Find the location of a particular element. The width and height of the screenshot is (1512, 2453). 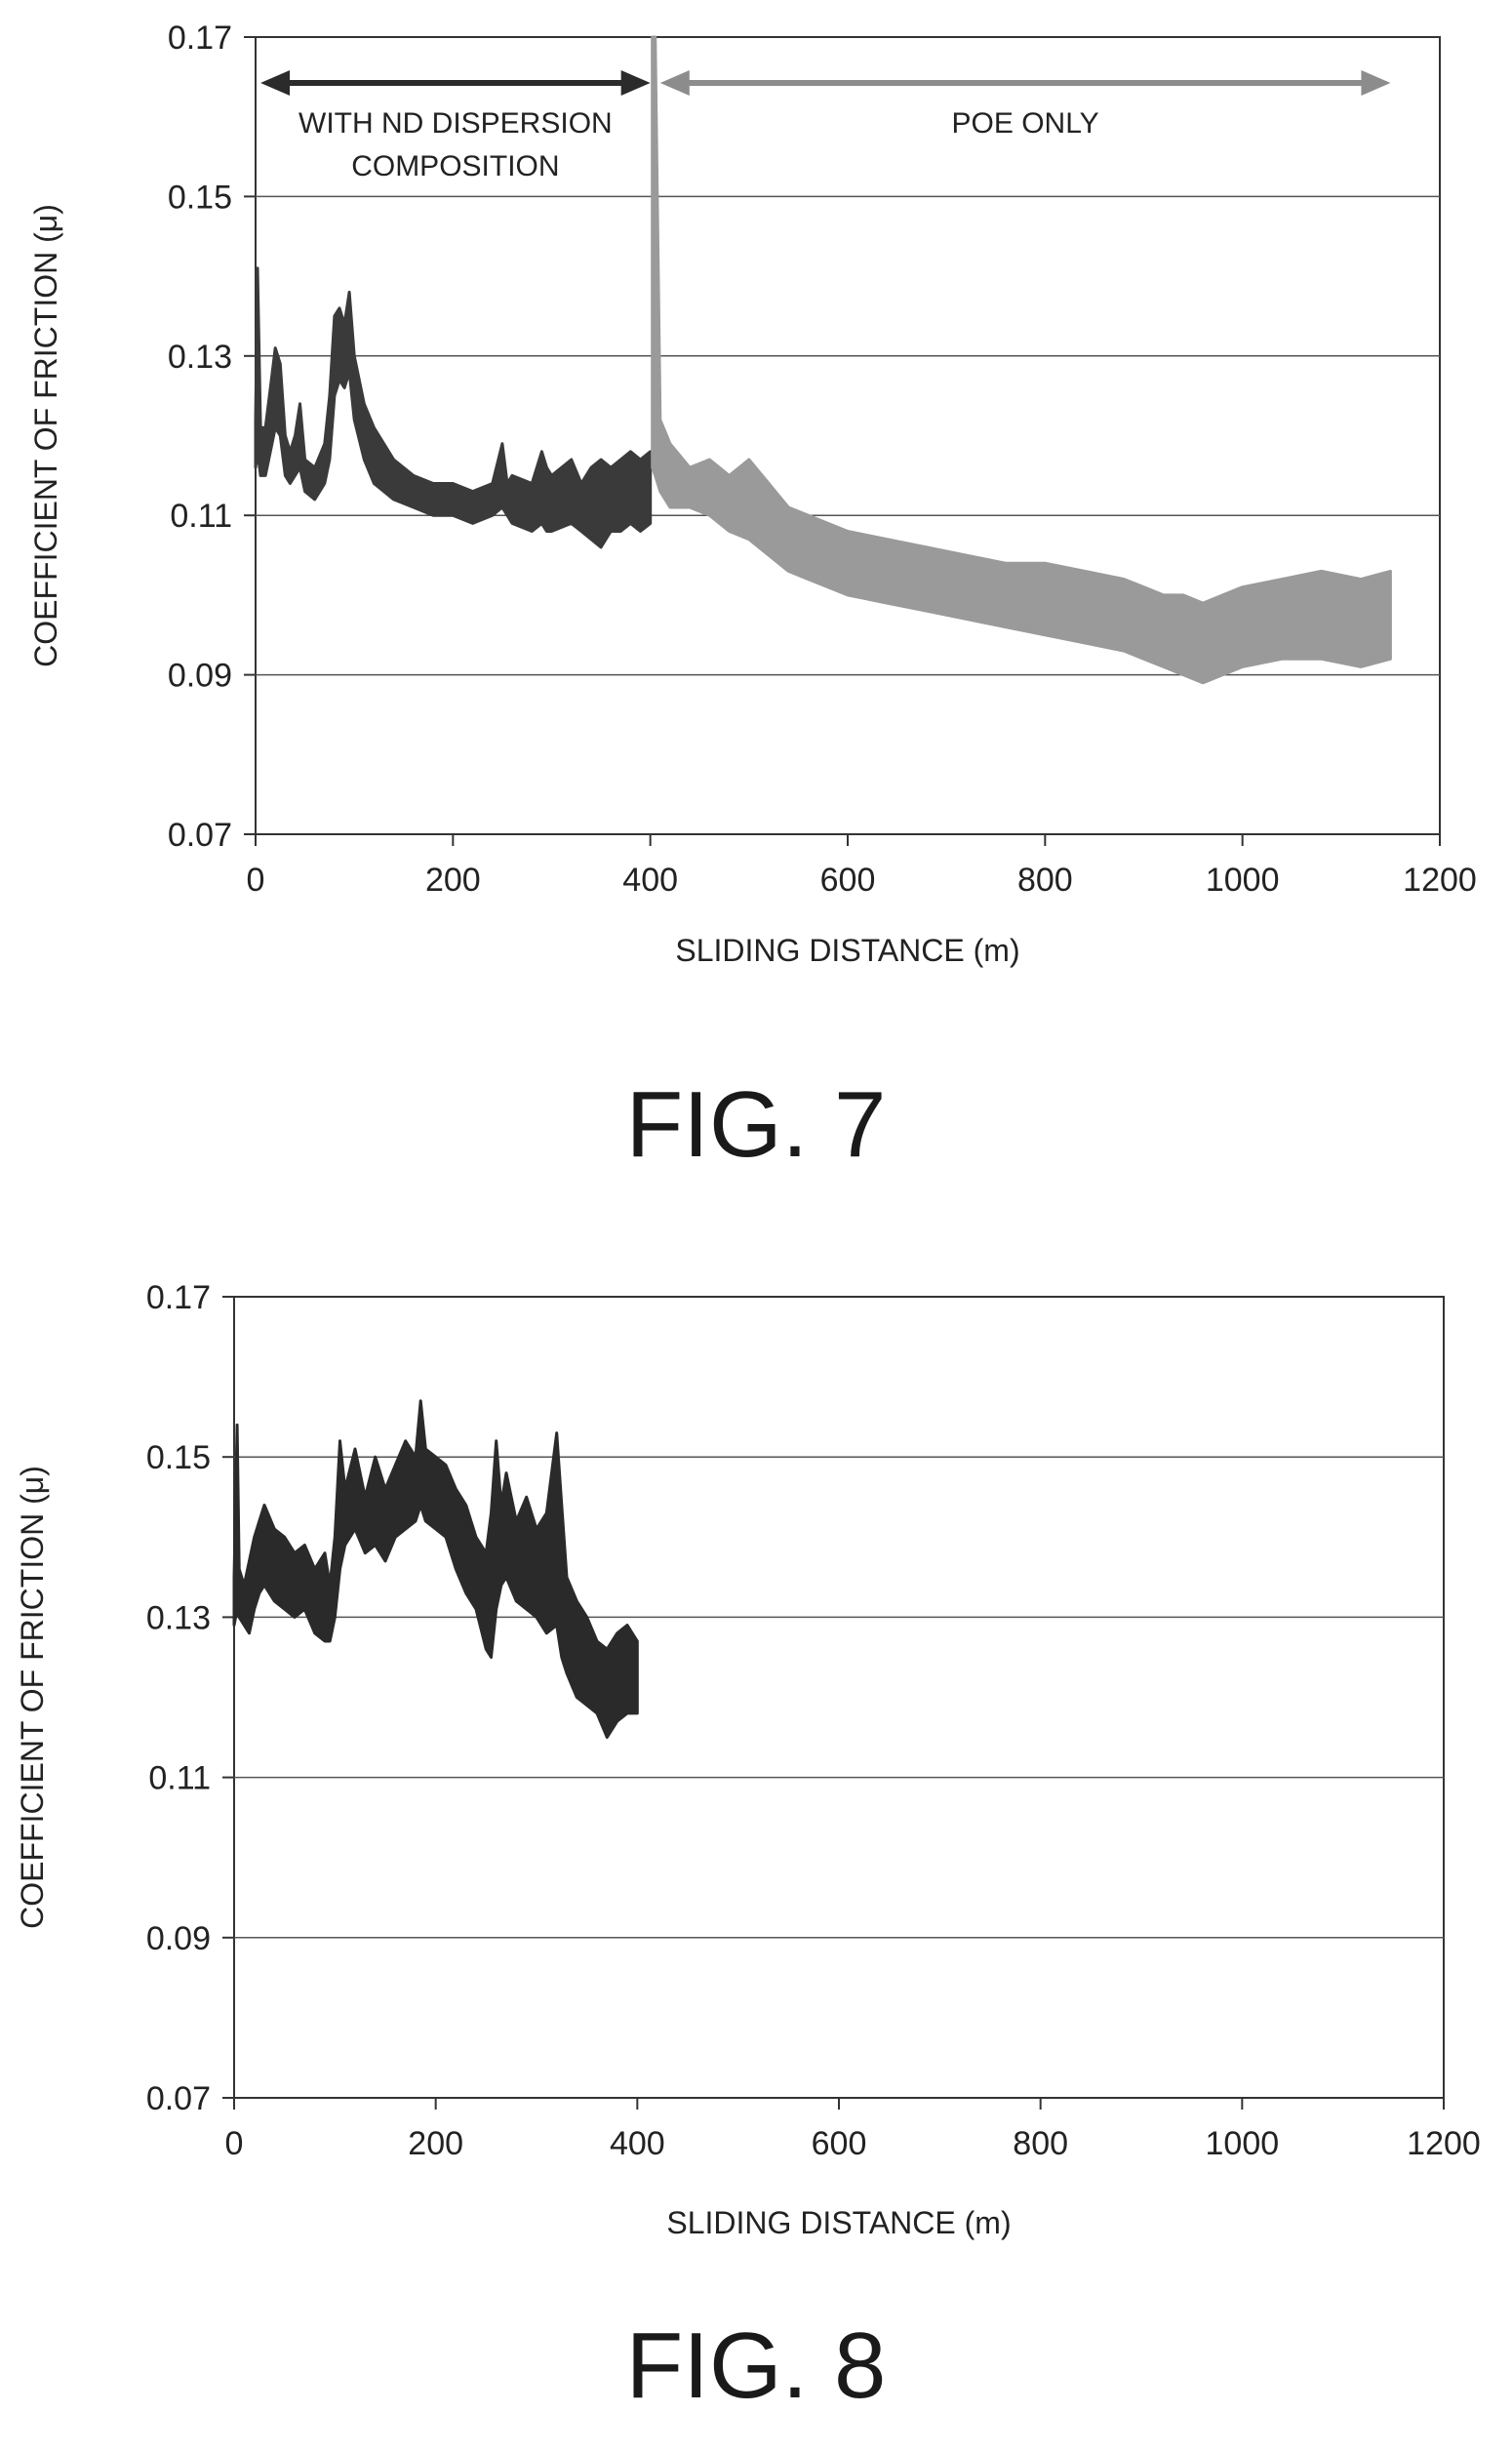

fig7-xtick-label-2: 400 is located at coordinates (650, 881).